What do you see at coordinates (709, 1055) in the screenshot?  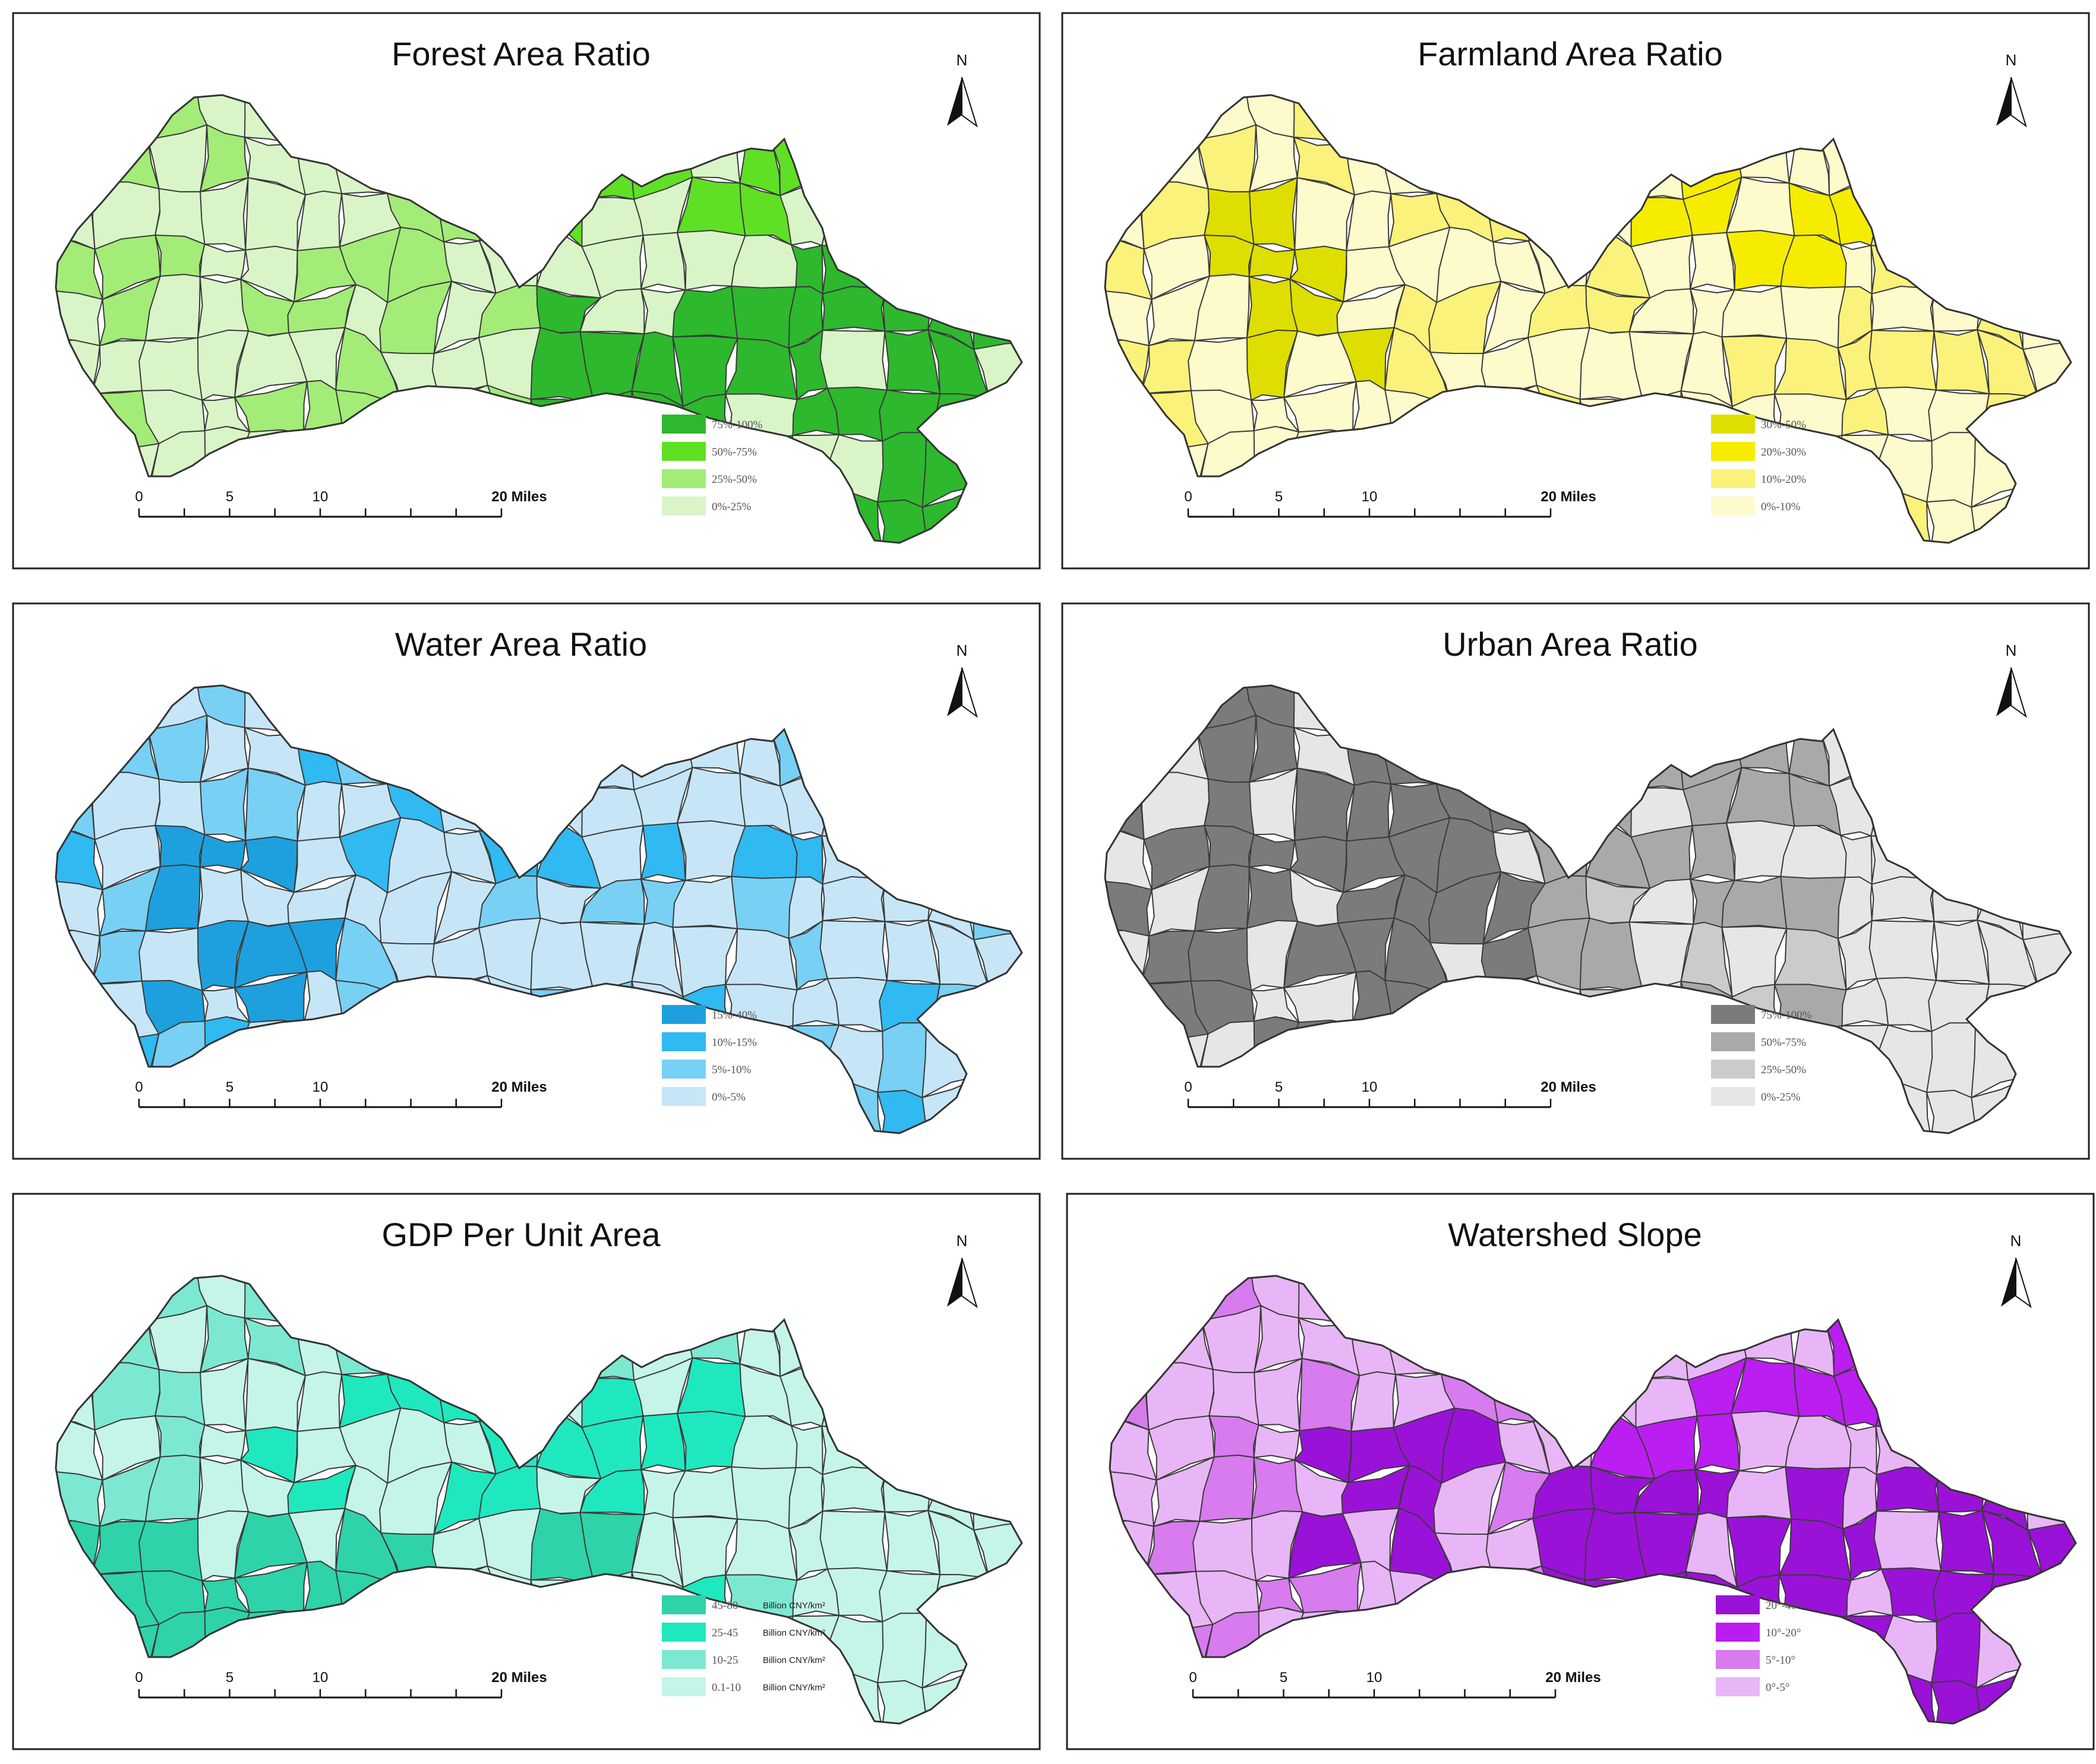 I see `legend: 15%-40% 10%-15% 5%-10% 0%-5%` at bounding box center [709, 1055].